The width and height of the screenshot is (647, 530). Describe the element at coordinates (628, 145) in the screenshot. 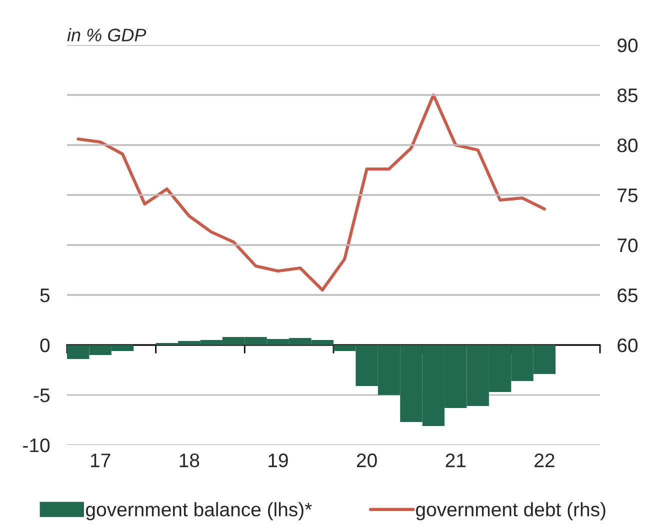

I see `y2-tick-label: 80` at that location.